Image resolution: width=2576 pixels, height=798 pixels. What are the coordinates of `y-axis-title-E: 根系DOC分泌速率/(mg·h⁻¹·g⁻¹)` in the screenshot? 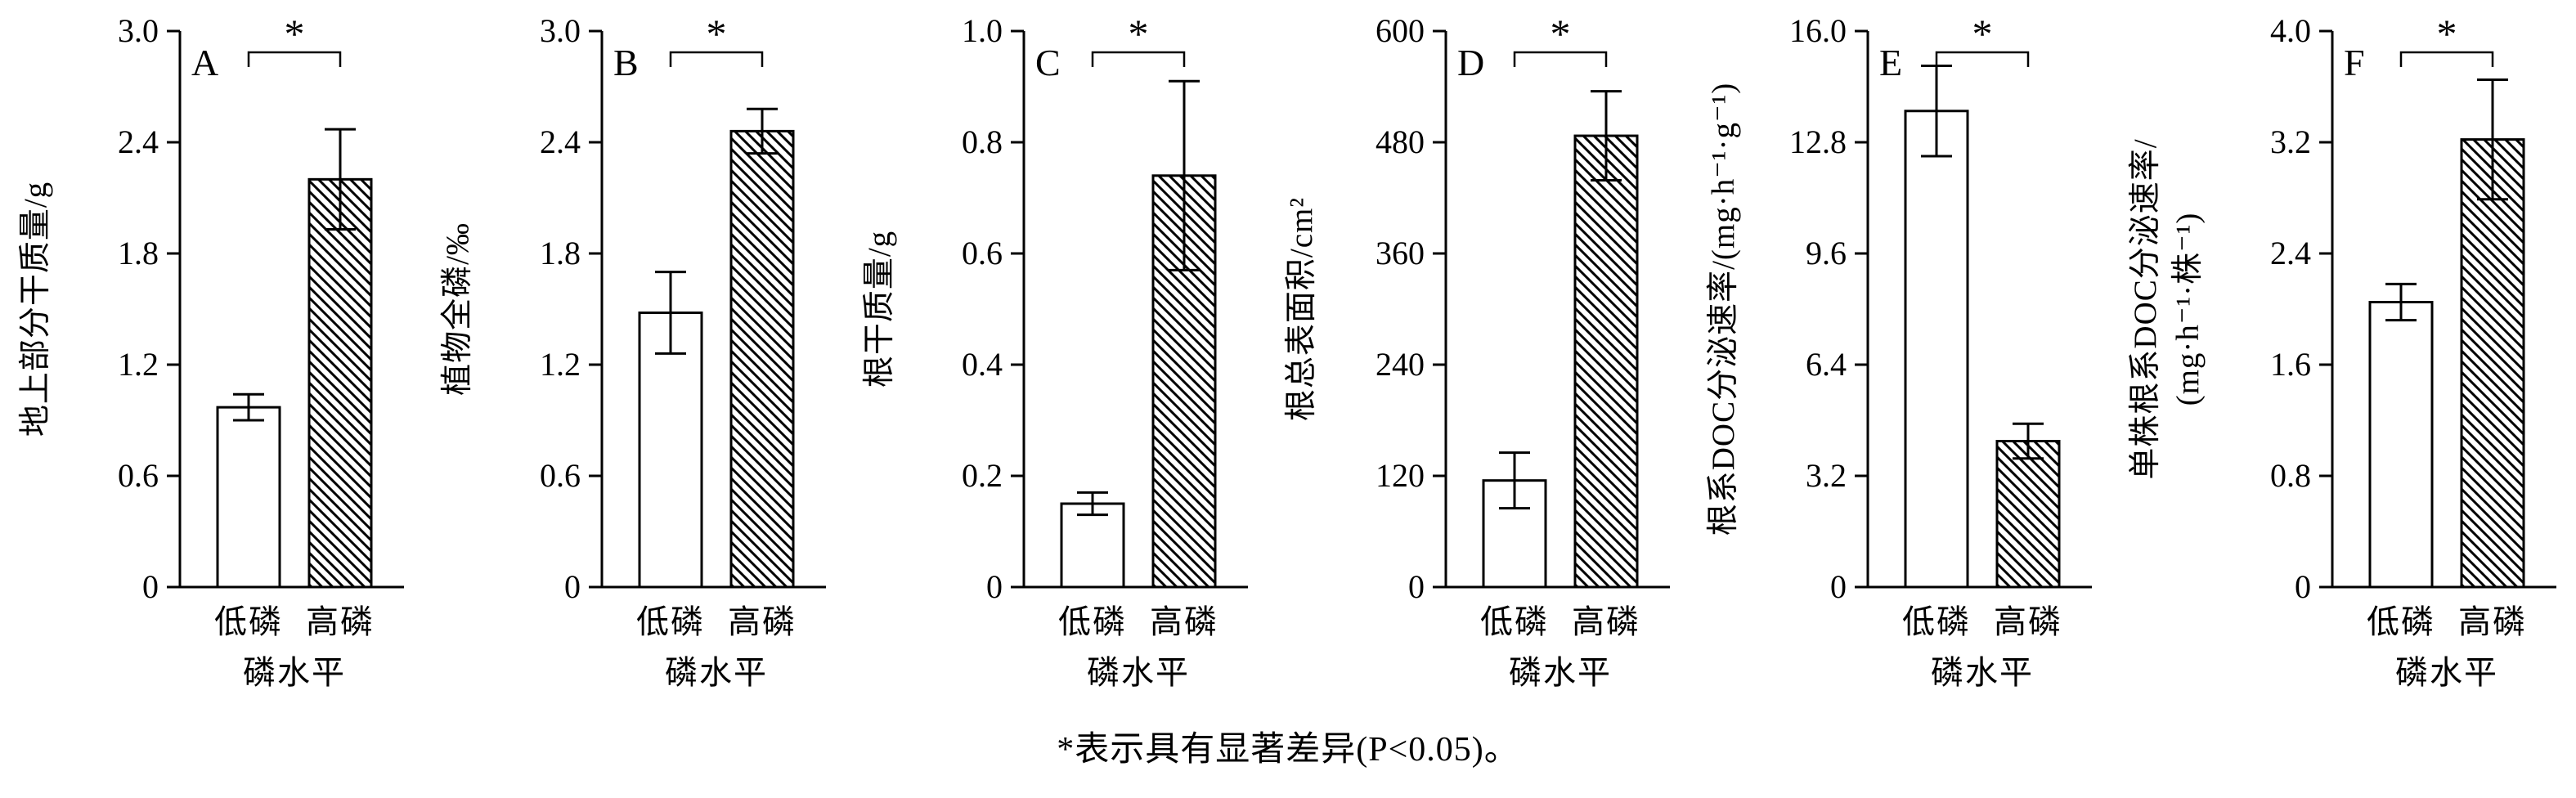 It's located at (1724, 307).